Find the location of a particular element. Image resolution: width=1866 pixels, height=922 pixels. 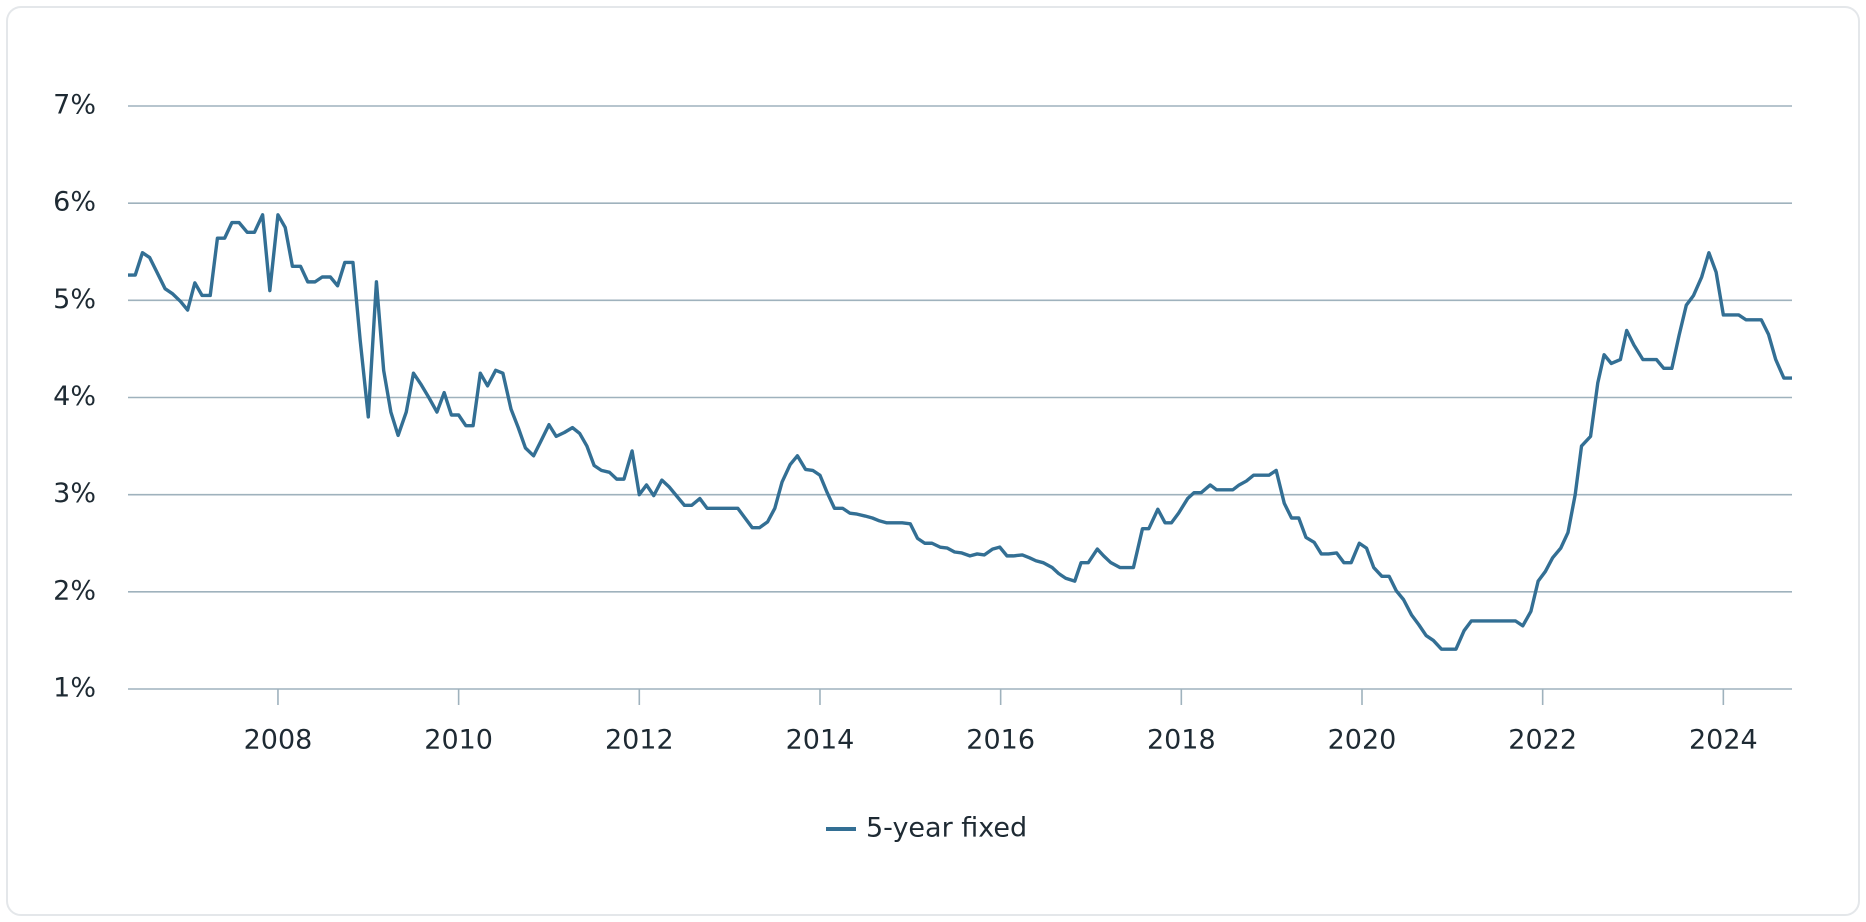

y-tick-label: 3% is located at coordinates (74, 493).